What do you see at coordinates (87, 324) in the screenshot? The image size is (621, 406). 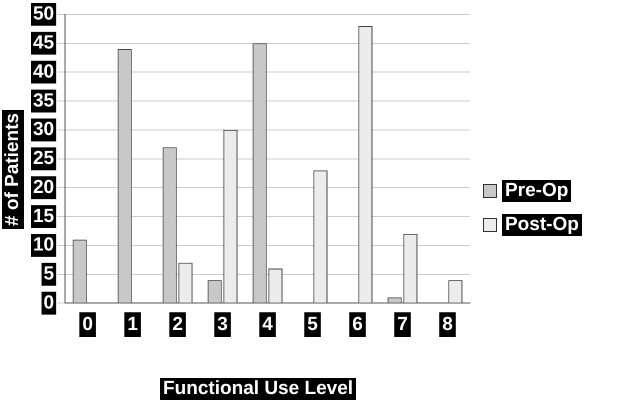 I see `x-tick-label: 0` at bounding box center [87, 324].